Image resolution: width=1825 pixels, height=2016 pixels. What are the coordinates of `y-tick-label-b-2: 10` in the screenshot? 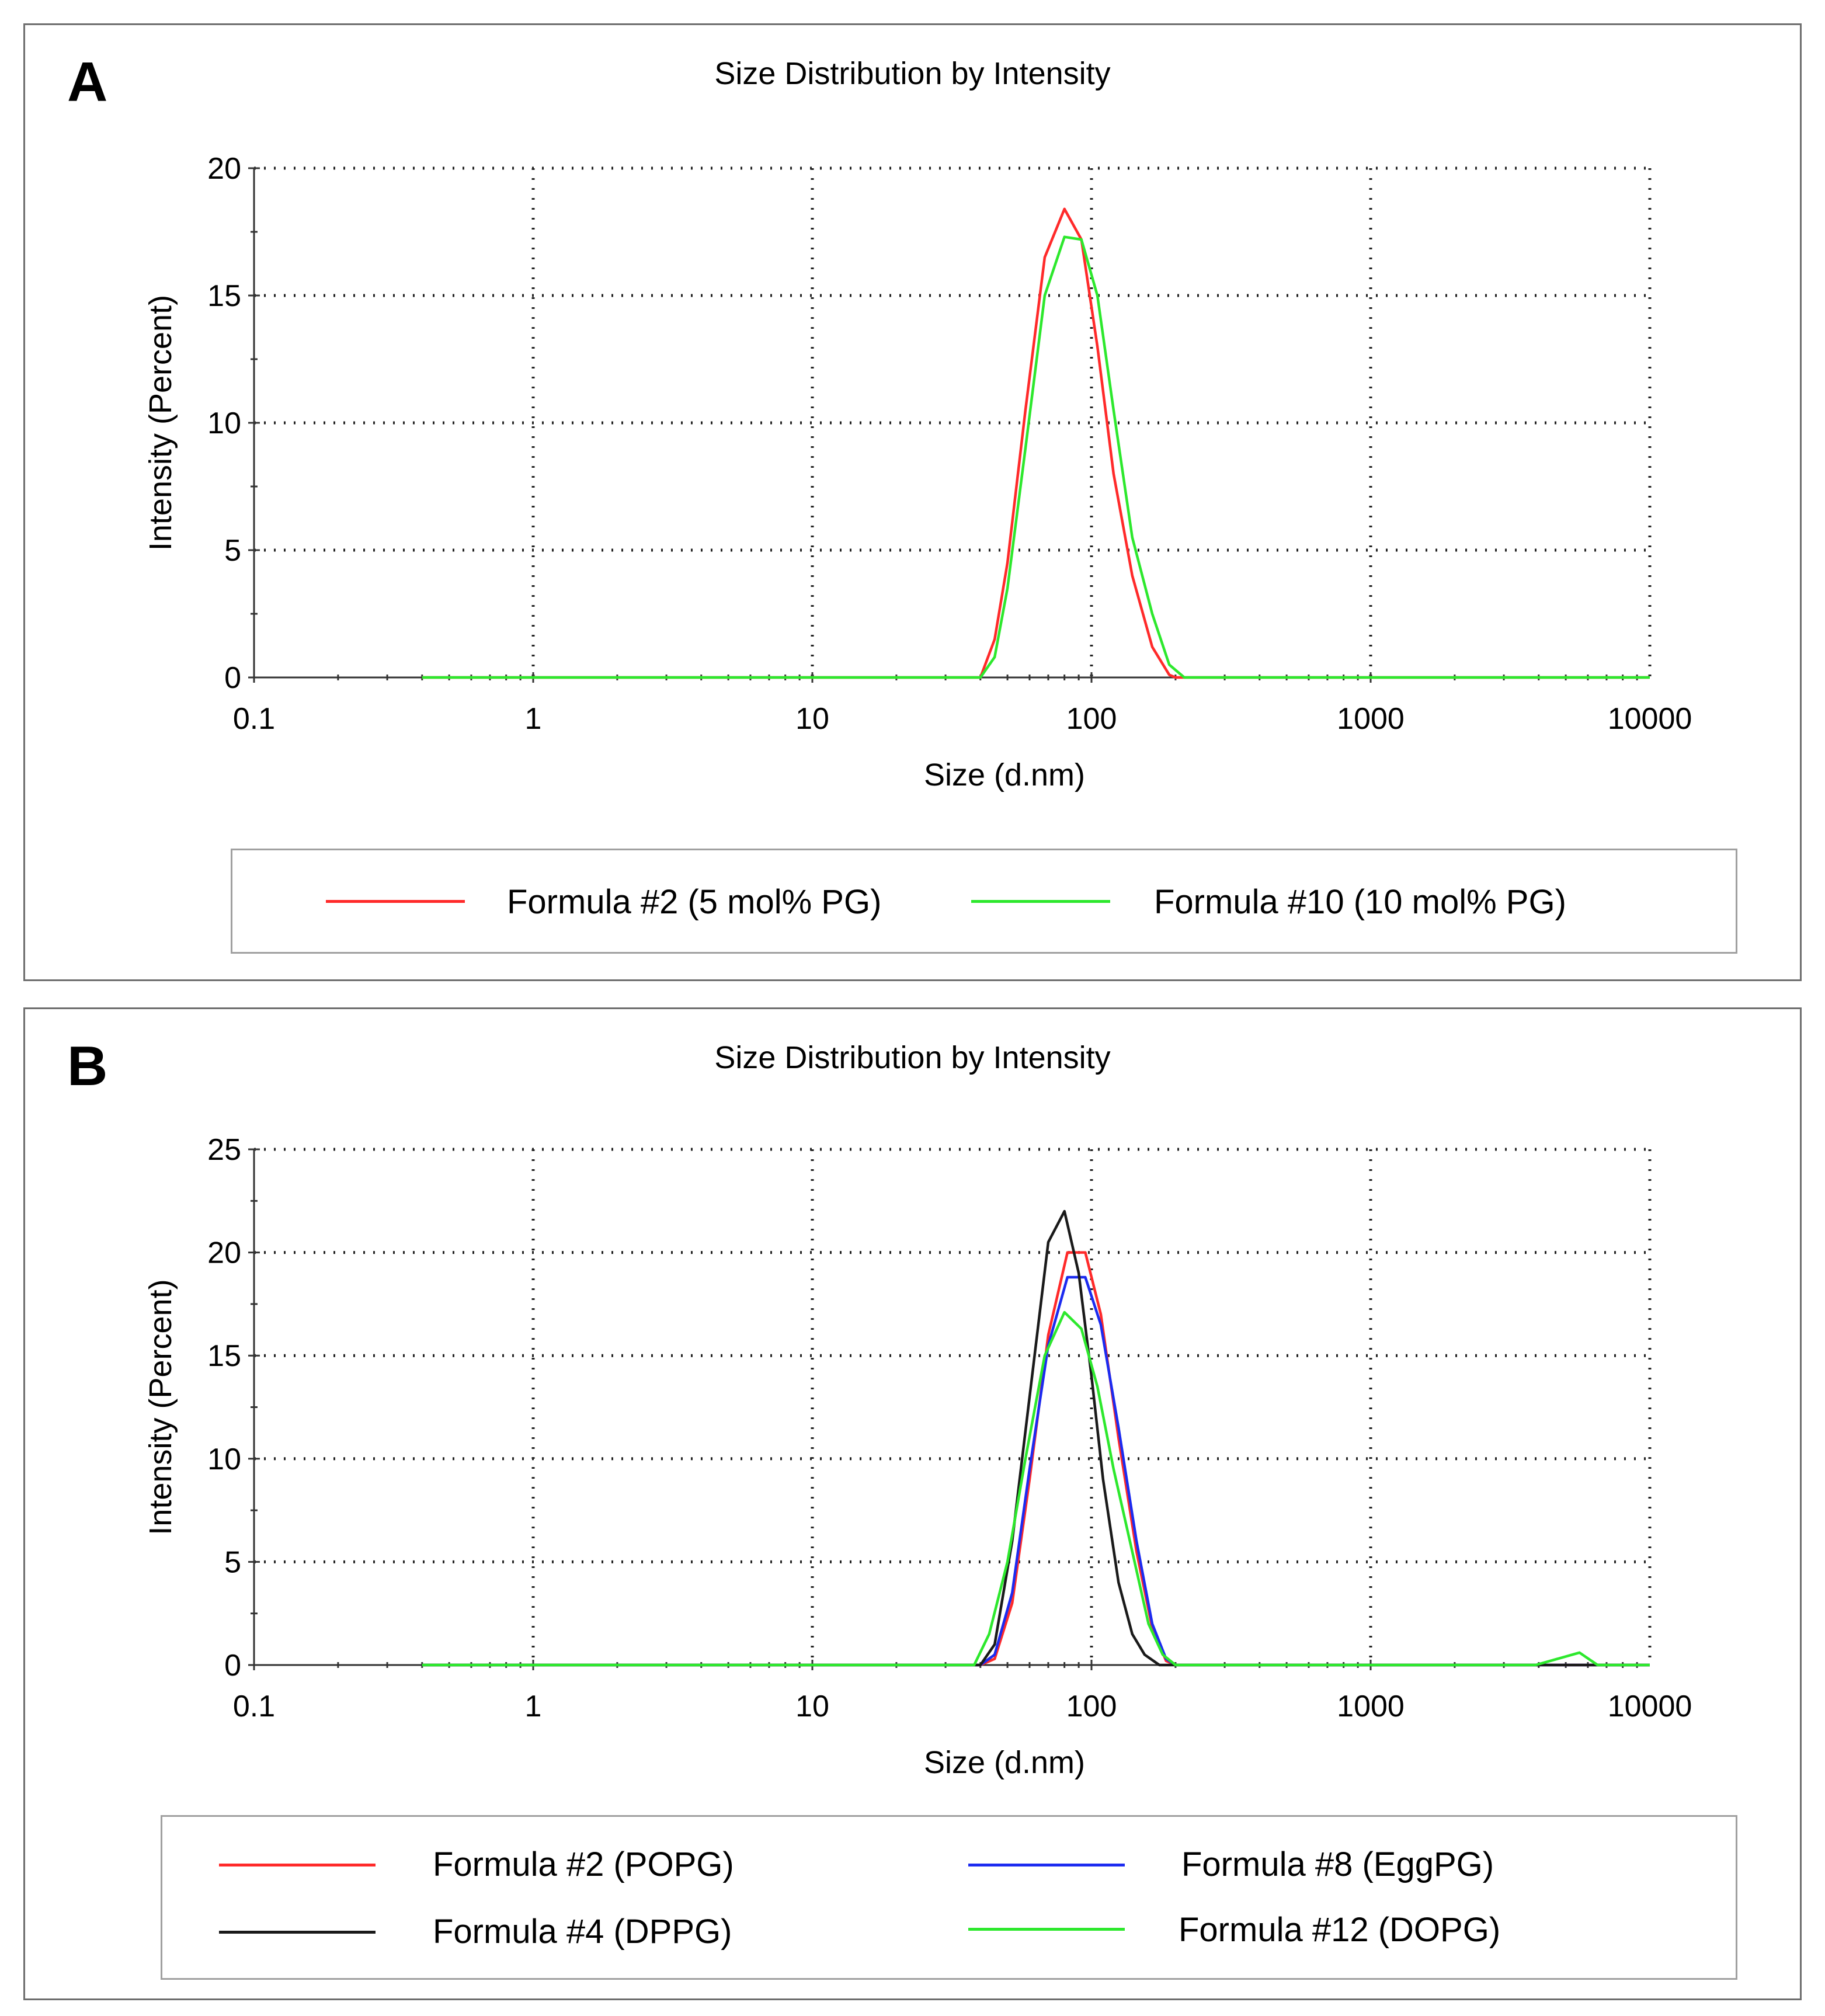 It's located at (224, 1459).